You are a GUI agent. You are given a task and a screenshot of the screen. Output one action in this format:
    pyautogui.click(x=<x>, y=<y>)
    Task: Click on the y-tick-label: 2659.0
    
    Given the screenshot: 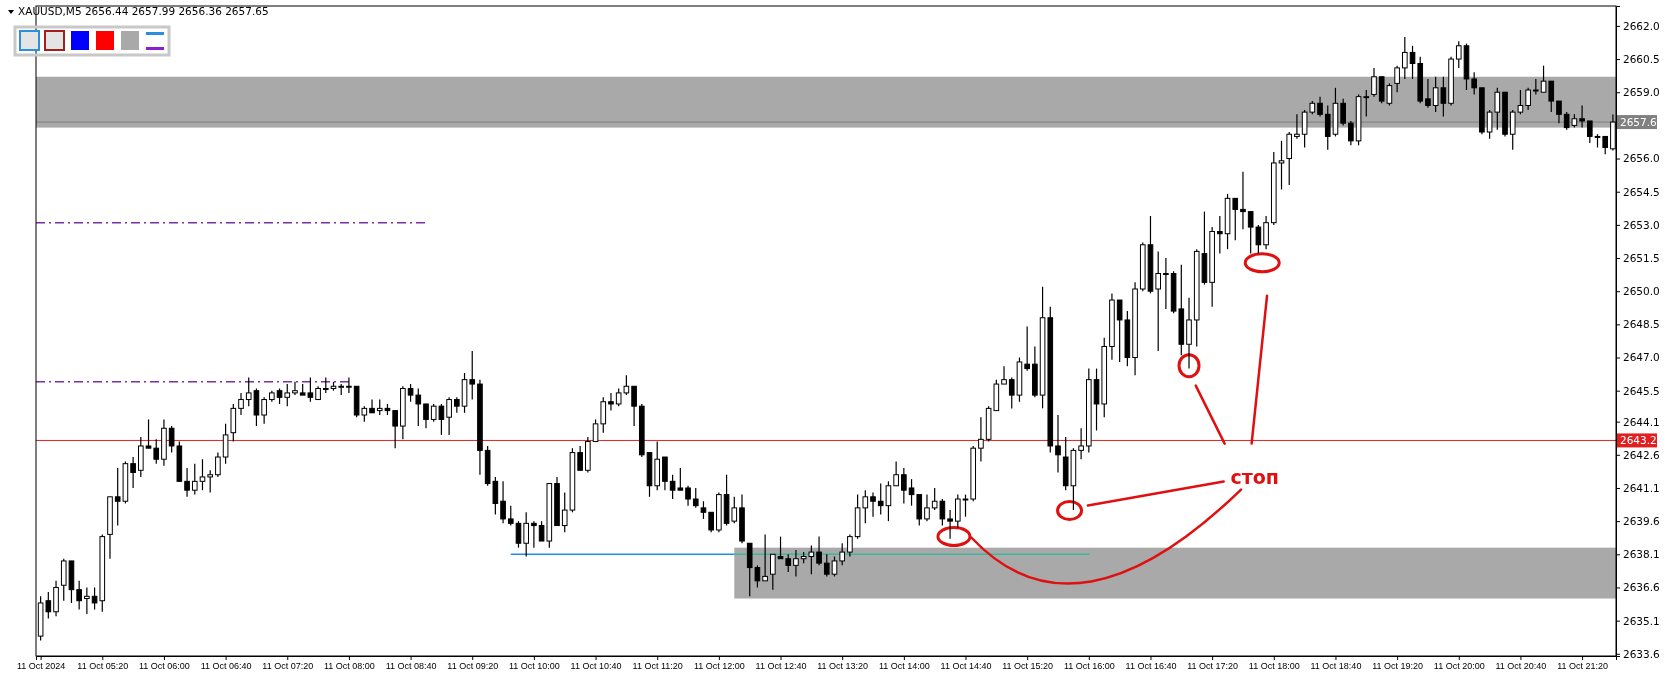 What is the action you would take?
    pyautogui.click(x=1641, y=92)
    